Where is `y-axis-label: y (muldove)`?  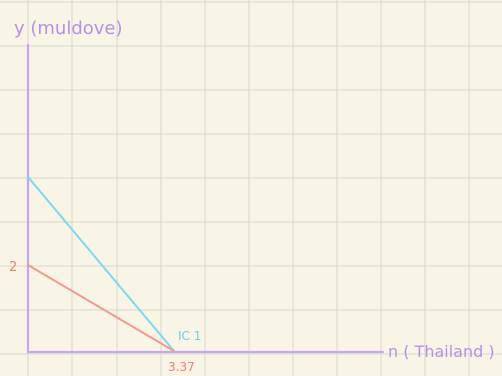 y-axis-label: y (muldove) is located at coordinates (68, 28).